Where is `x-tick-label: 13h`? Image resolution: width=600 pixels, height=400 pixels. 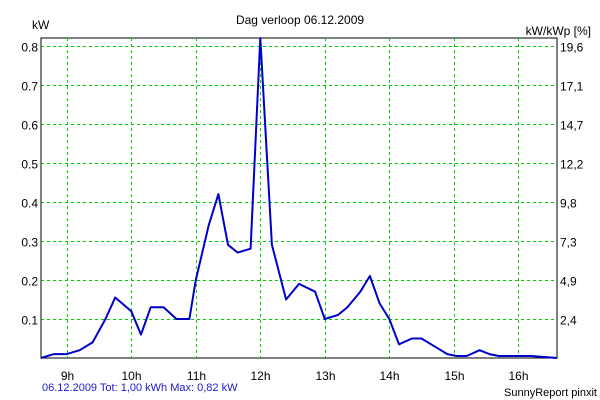
x-tick-label: 13h is located at coordinates (325, 376).